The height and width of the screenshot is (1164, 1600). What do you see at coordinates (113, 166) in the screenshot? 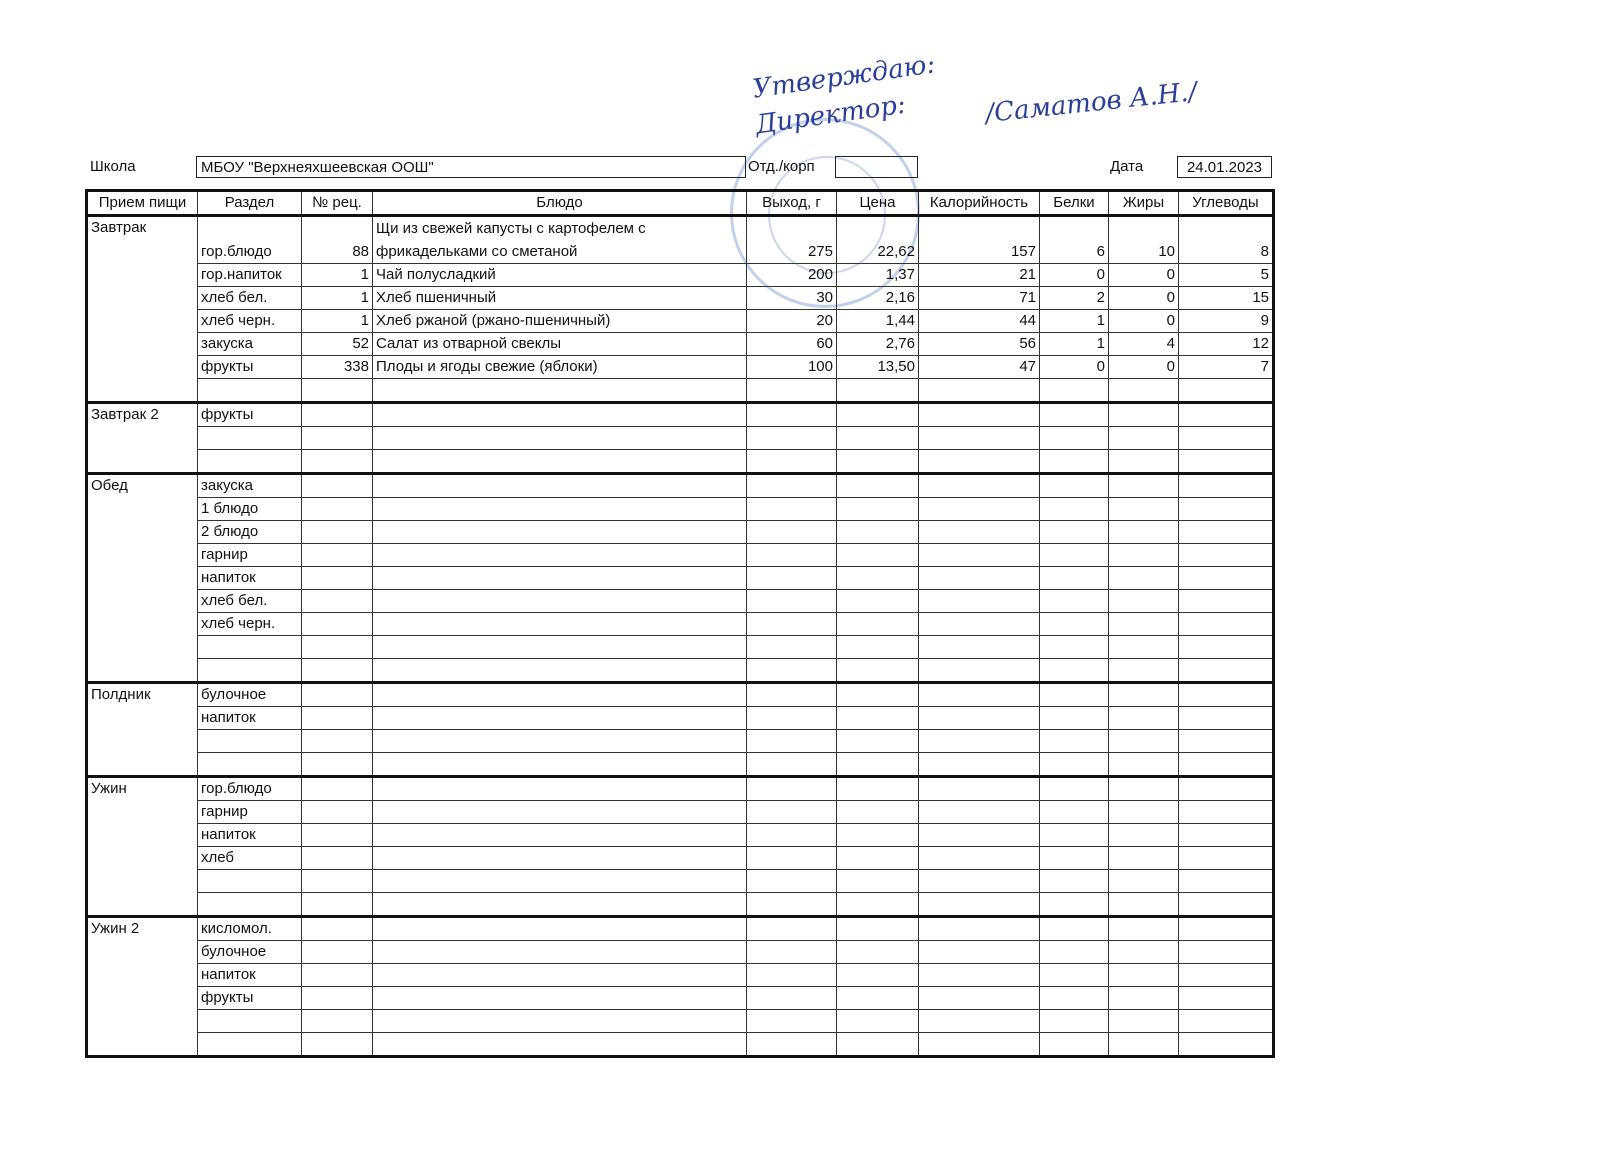
I see `label: Школа` at bounding box center [113, 166].